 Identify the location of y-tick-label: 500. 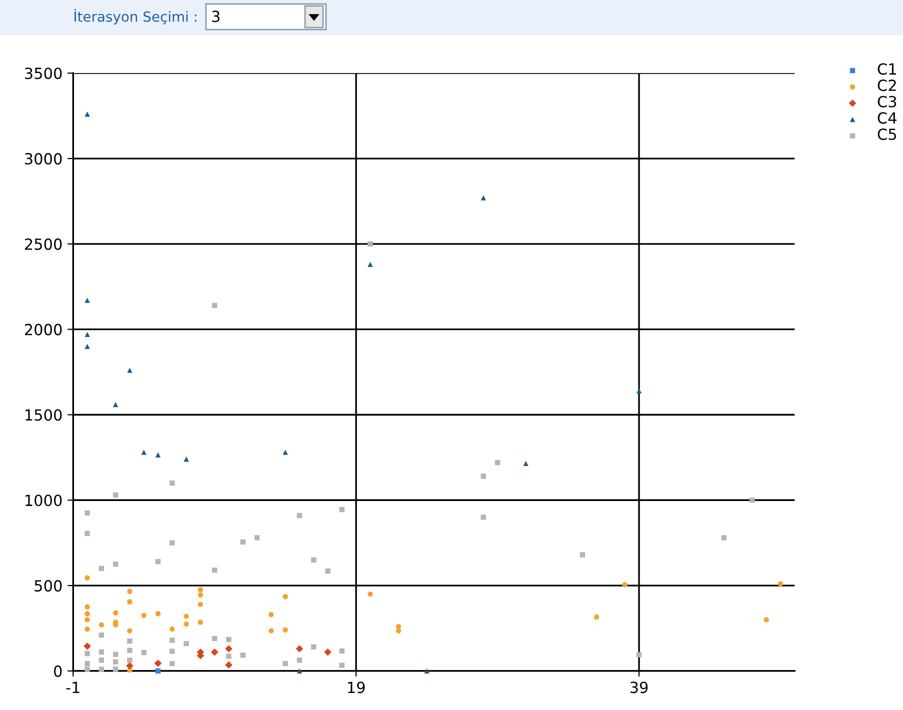
(48, 586).